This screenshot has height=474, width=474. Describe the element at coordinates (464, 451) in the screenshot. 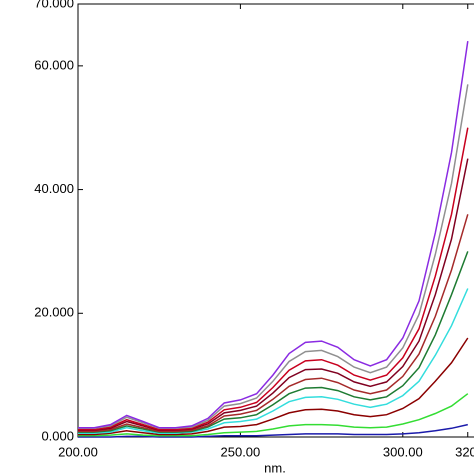

I see `x-tick-label: 320.` at that location.